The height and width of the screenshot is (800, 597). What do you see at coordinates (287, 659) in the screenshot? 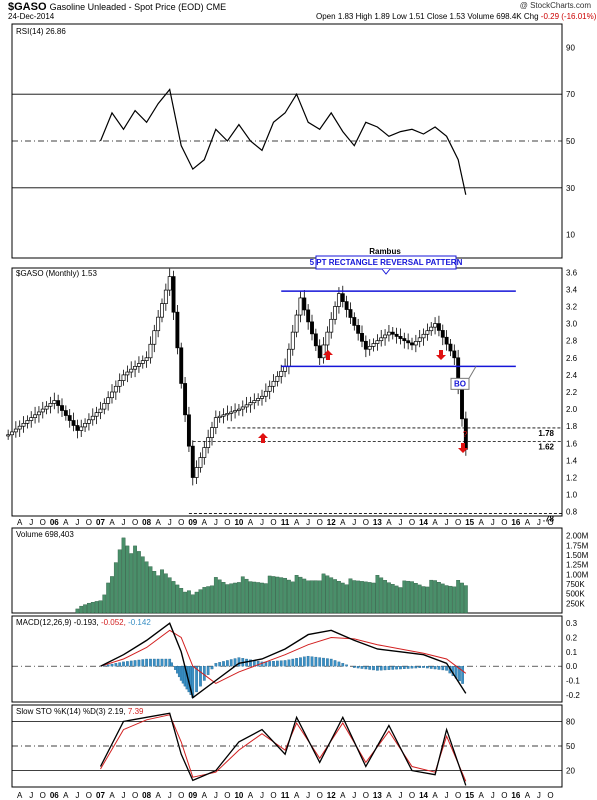
I see `panel-macd` at bounding box center [287, 659].